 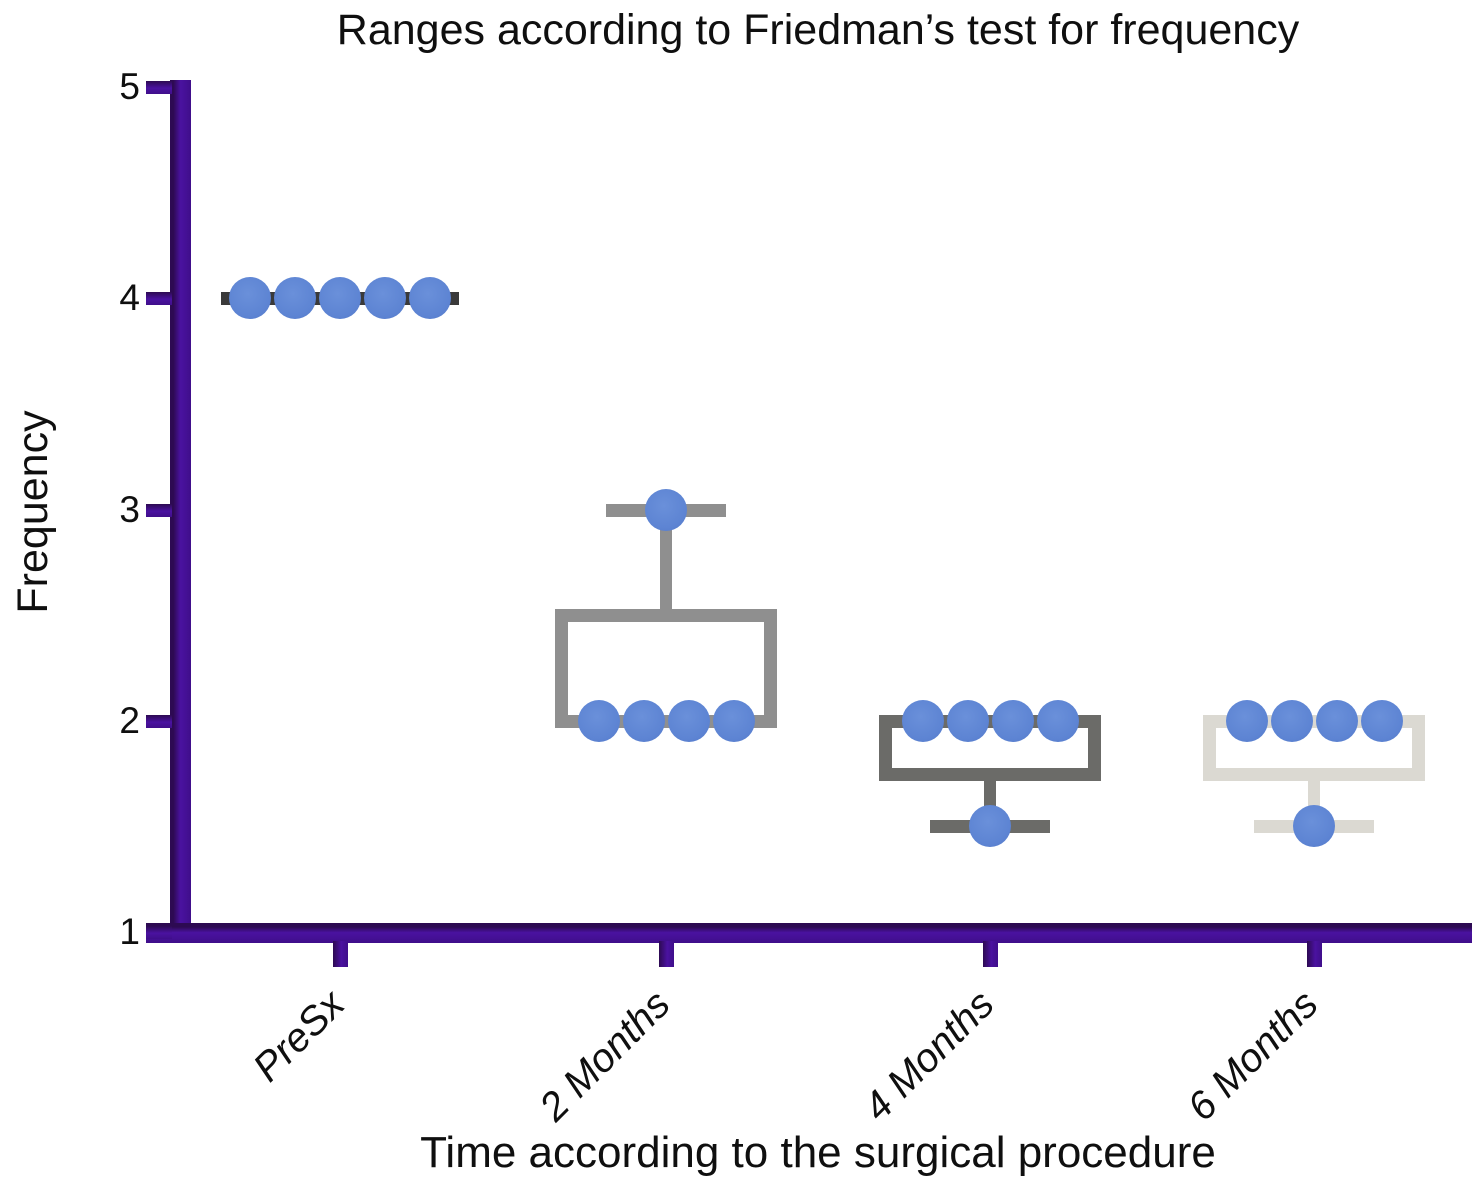 I want to click on y-tick-label: 3, so click(x=129, y=509).